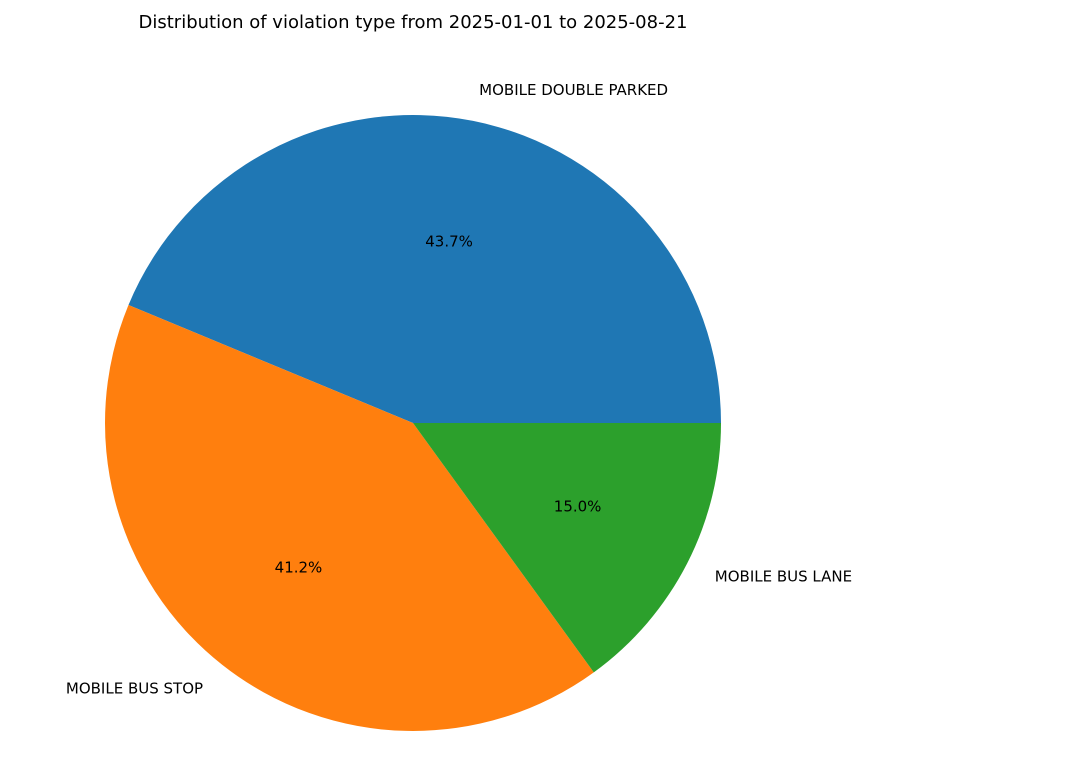  I want to click on pie-slice-mobile-bus-lane, so click(567, 548).